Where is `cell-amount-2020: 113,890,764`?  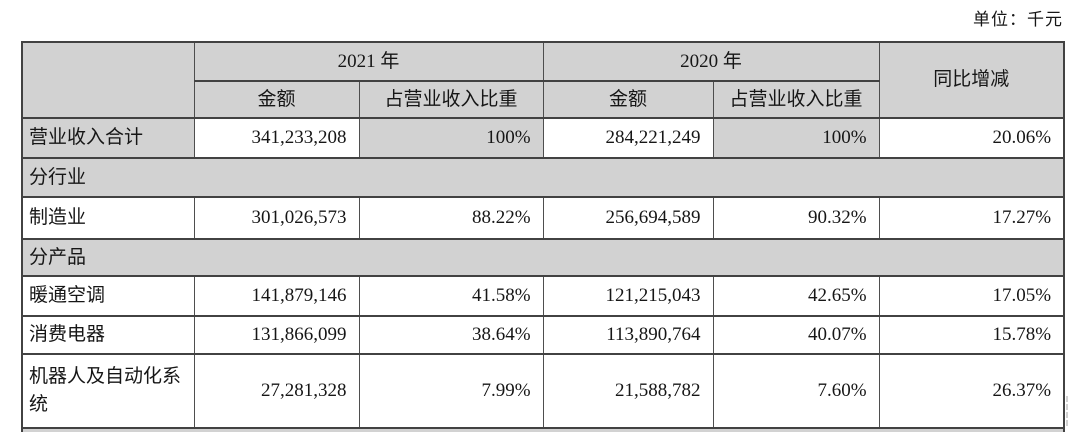 cell-amount-2020: 113,890,764 is located at coordinates (628, 335).